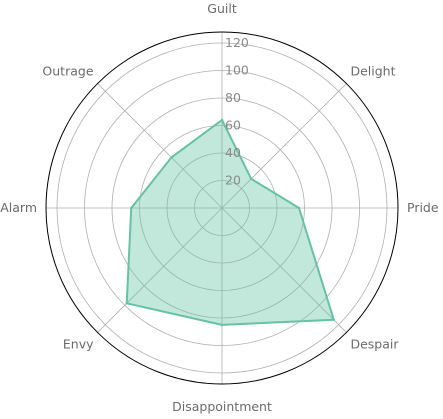  I want to click on r-tick-label: 100, so click(237, 70).